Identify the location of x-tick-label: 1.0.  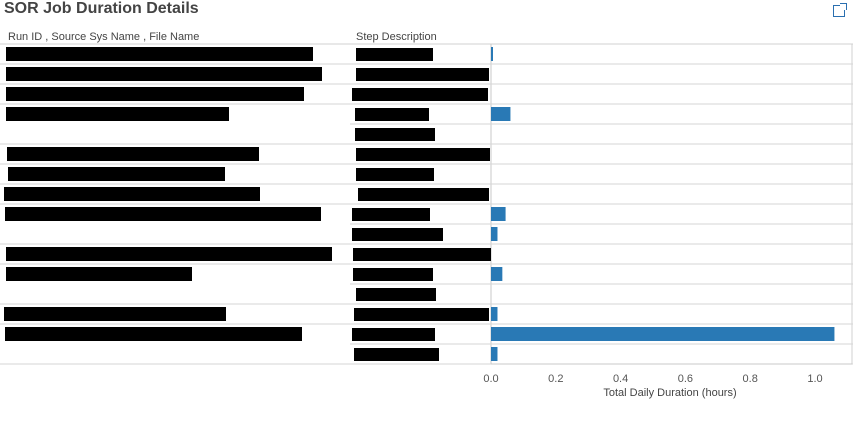
(814, 379).